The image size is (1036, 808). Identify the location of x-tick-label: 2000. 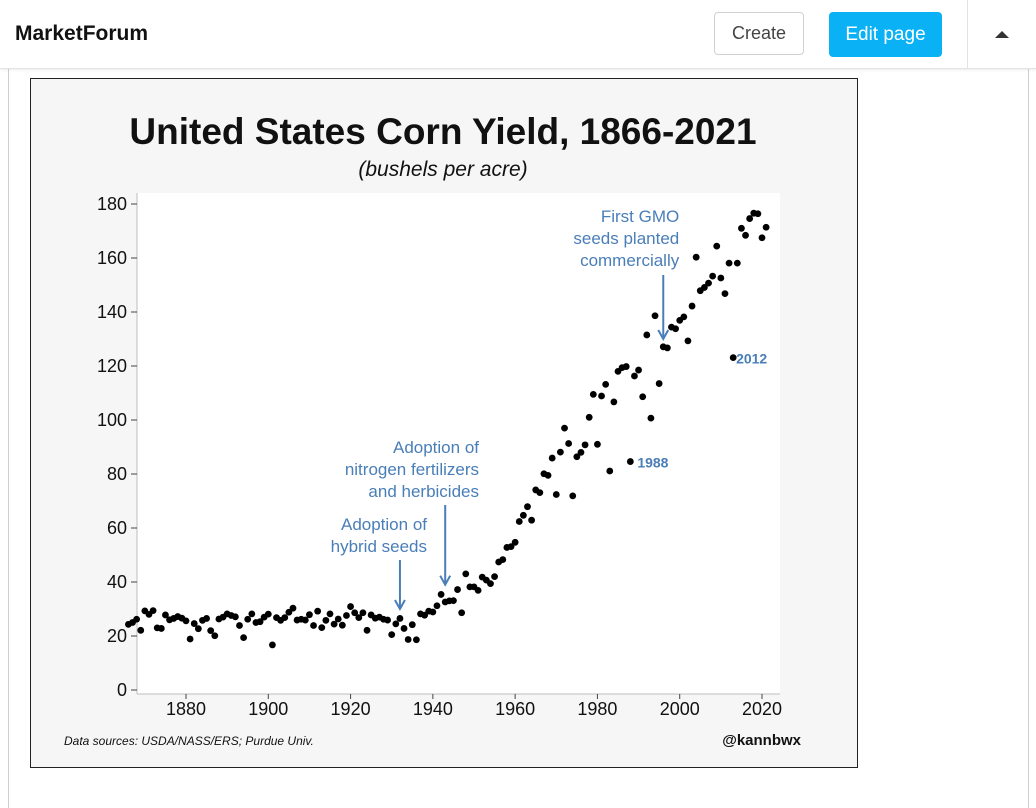
(680, 709).